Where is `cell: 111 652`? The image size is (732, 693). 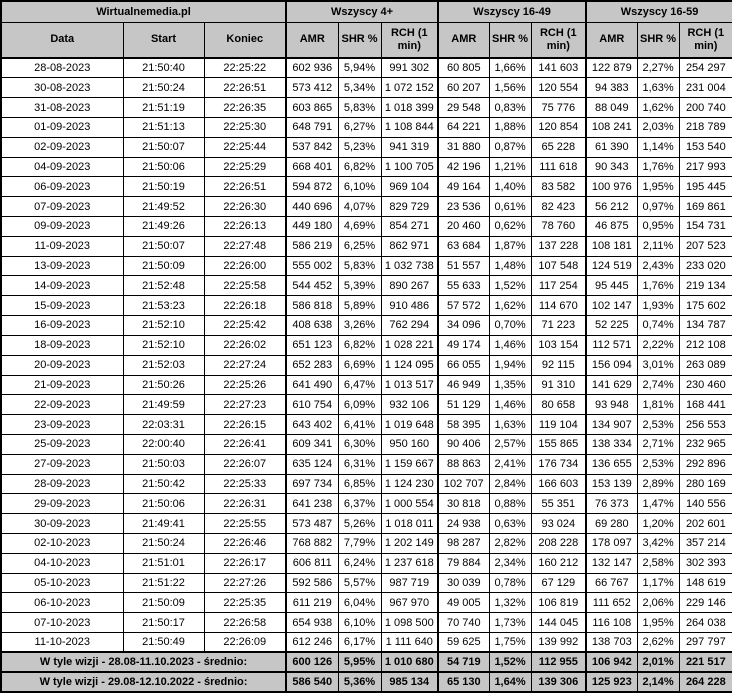
cell: 111 652 is located at coordinates (611, 603).